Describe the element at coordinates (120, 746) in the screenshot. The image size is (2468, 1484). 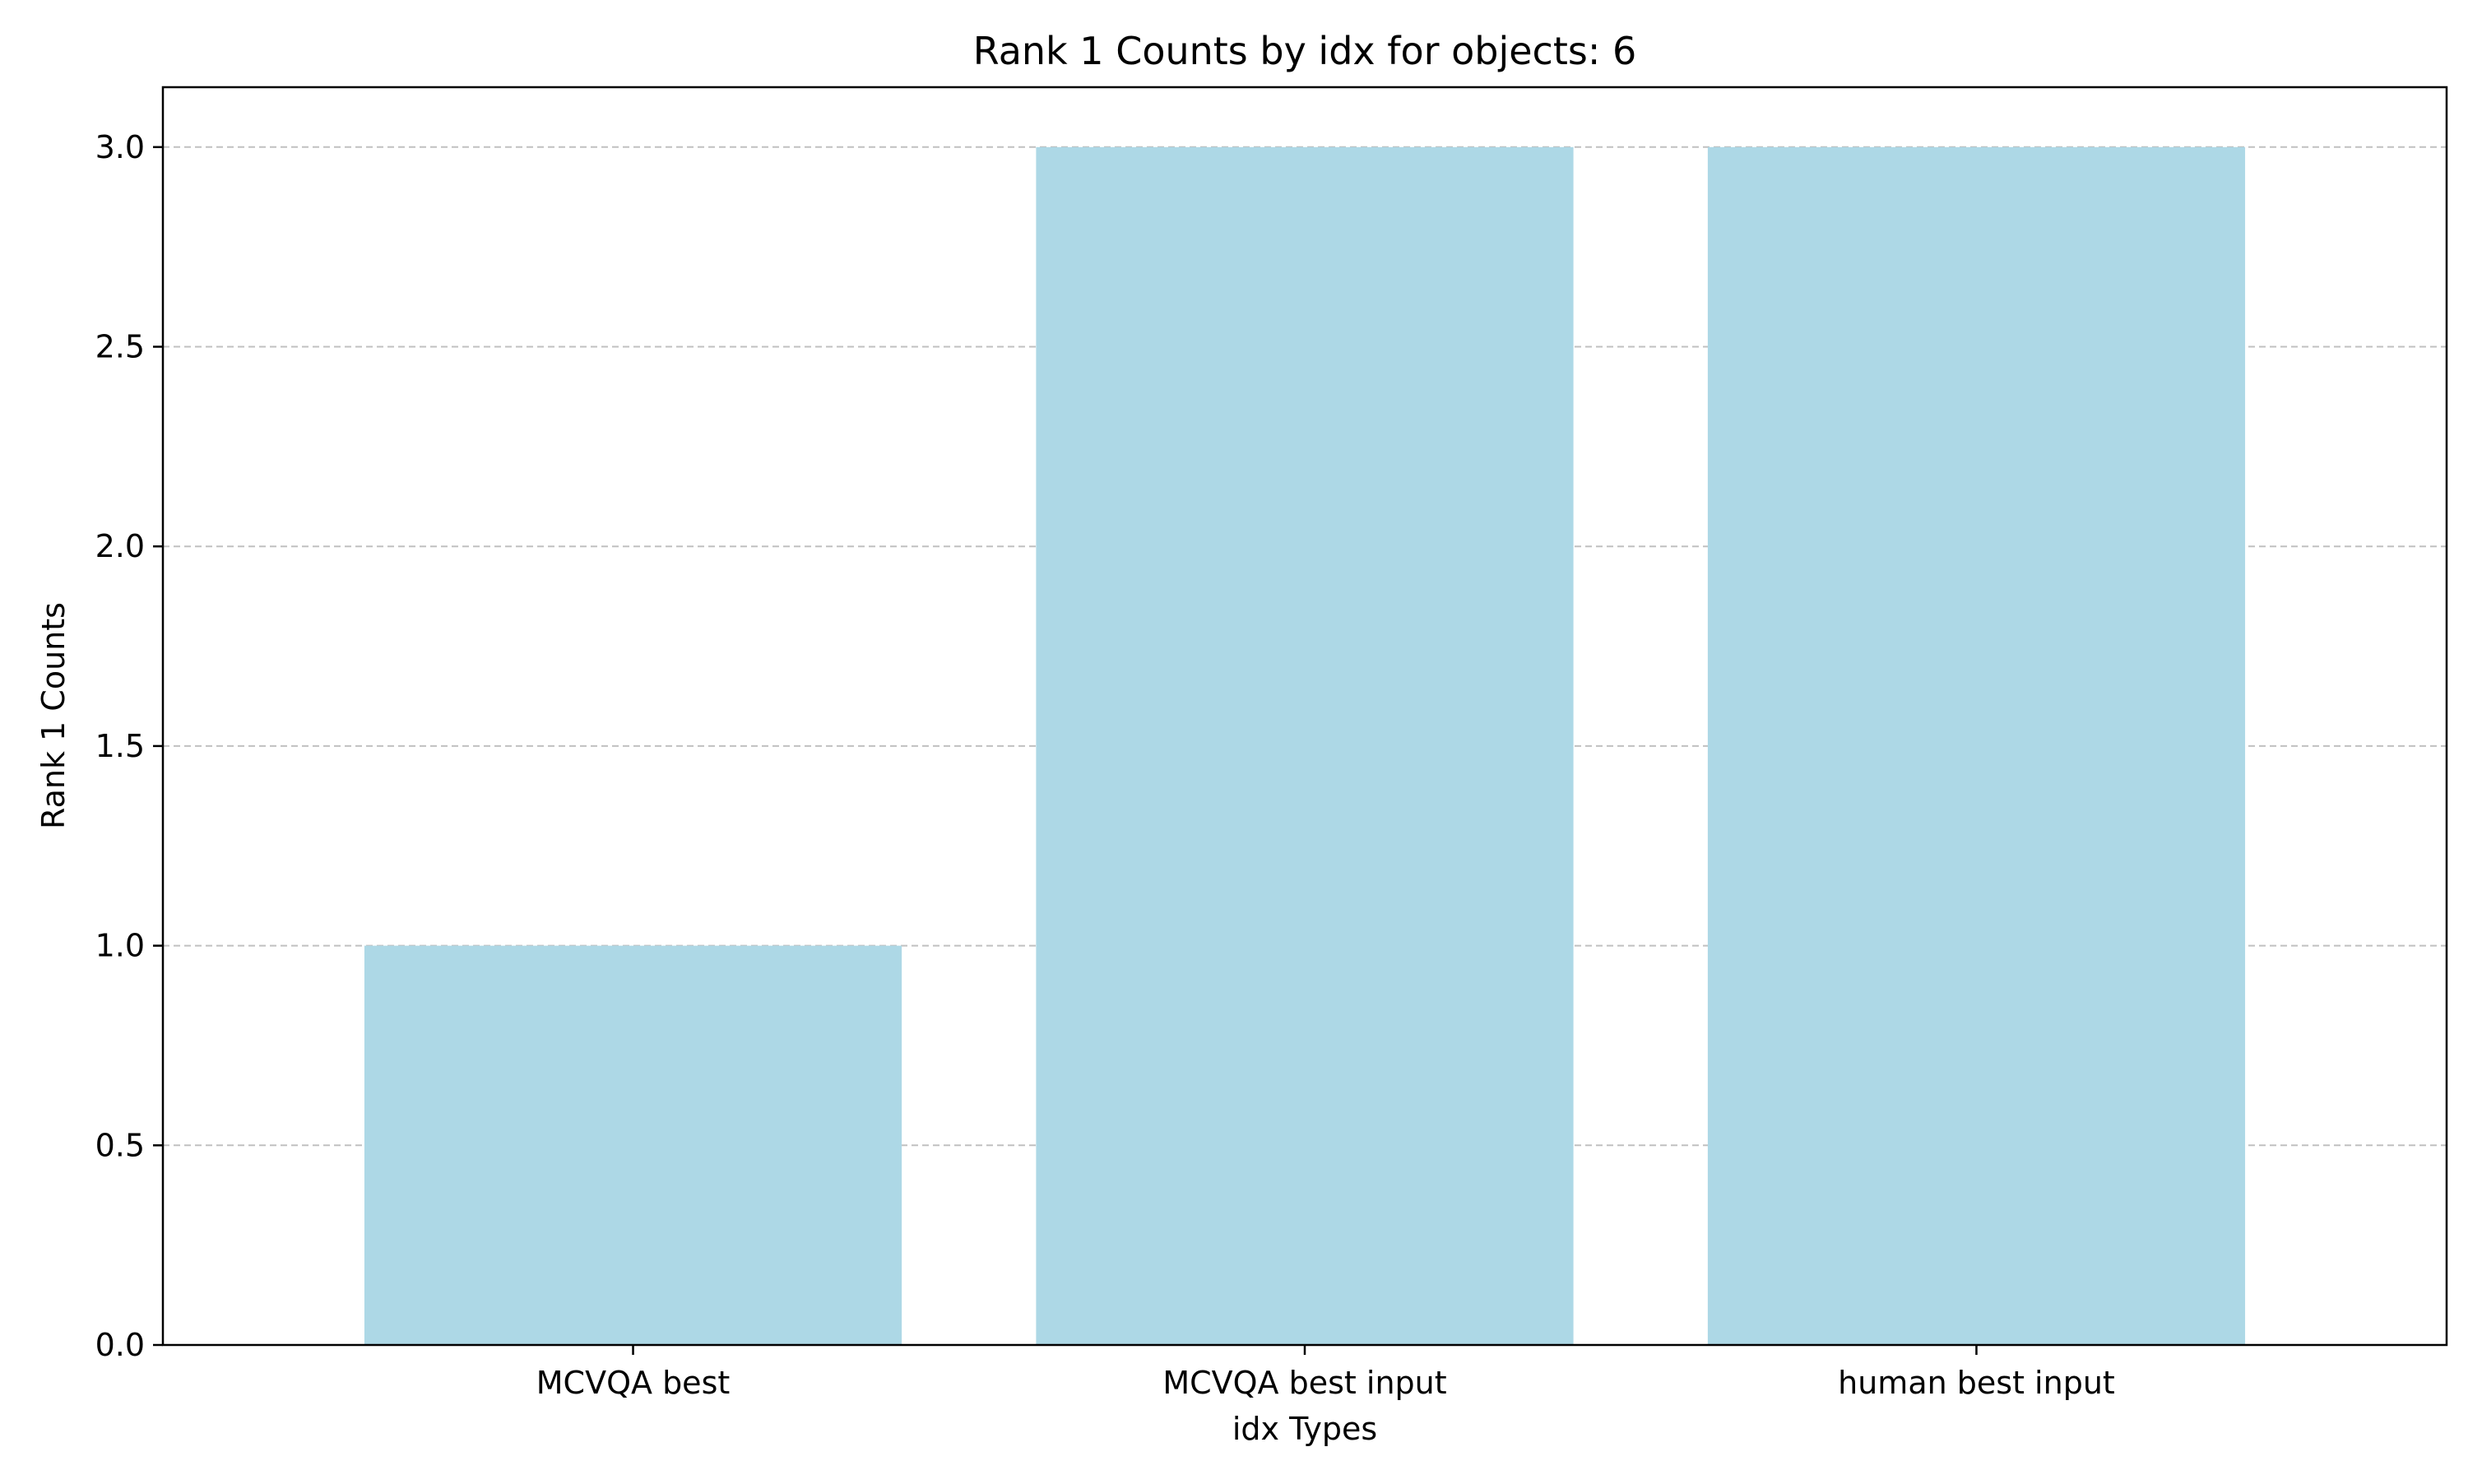
I see `y-tick-label: 1.5` at that location.